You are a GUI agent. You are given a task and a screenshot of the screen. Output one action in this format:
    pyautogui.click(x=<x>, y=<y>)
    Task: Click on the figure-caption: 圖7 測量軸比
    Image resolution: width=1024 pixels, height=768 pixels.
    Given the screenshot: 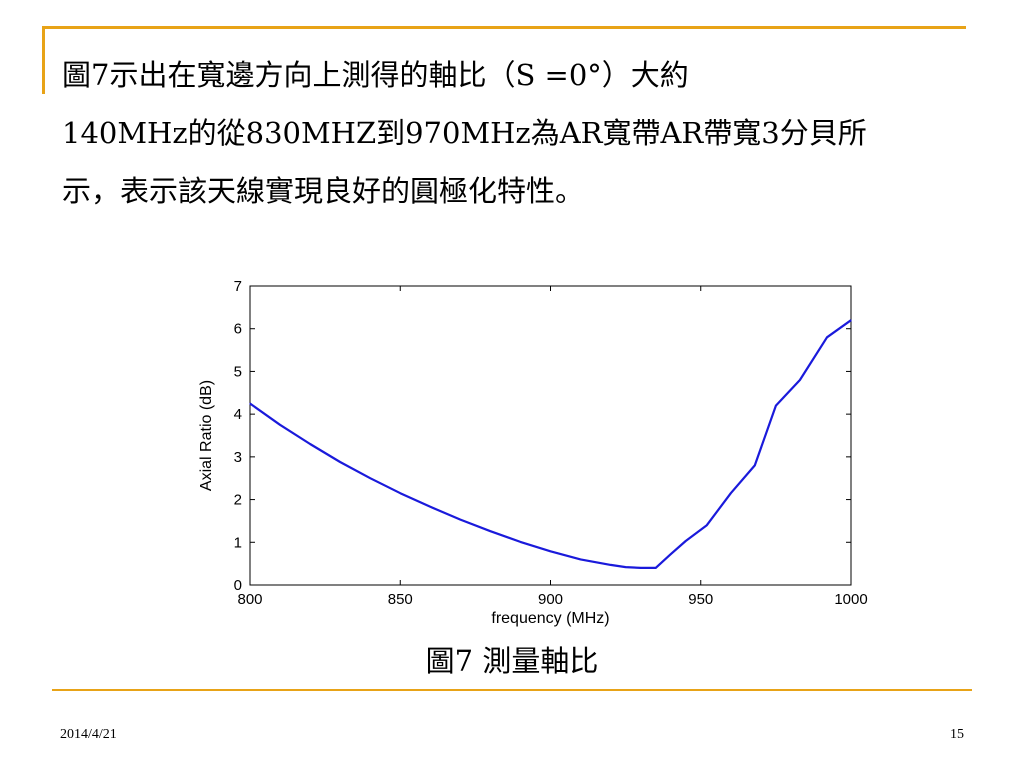 What is the action you would take?
    pyautogui.click(x=512, y=661)
    